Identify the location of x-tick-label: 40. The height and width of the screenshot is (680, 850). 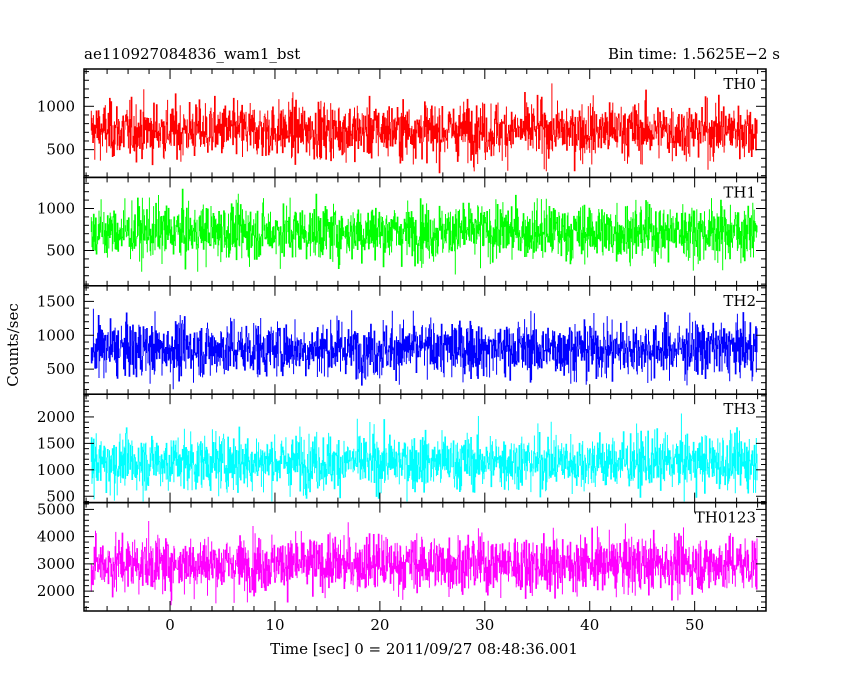
(589, 625).